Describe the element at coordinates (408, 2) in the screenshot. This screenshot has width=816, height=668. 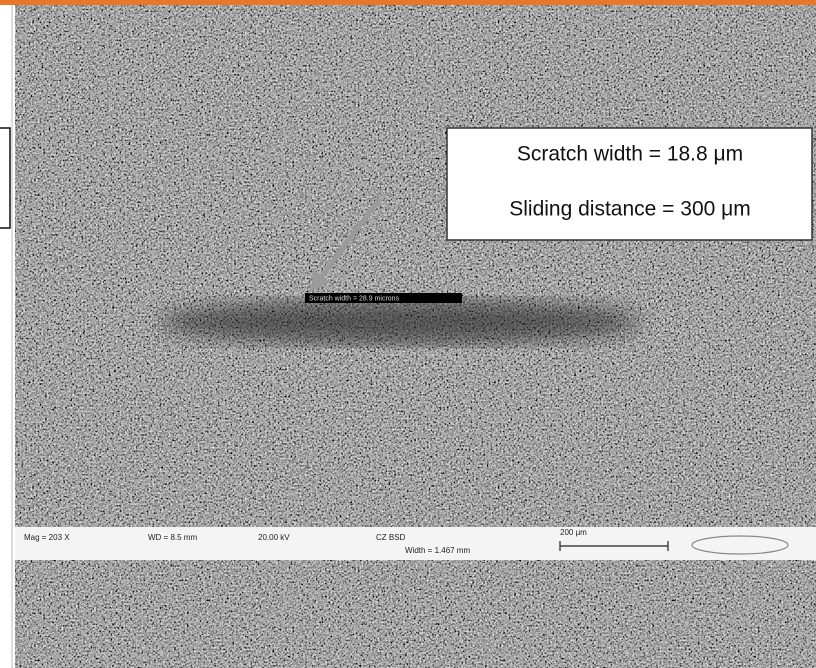
I see `top-bar` at that location.